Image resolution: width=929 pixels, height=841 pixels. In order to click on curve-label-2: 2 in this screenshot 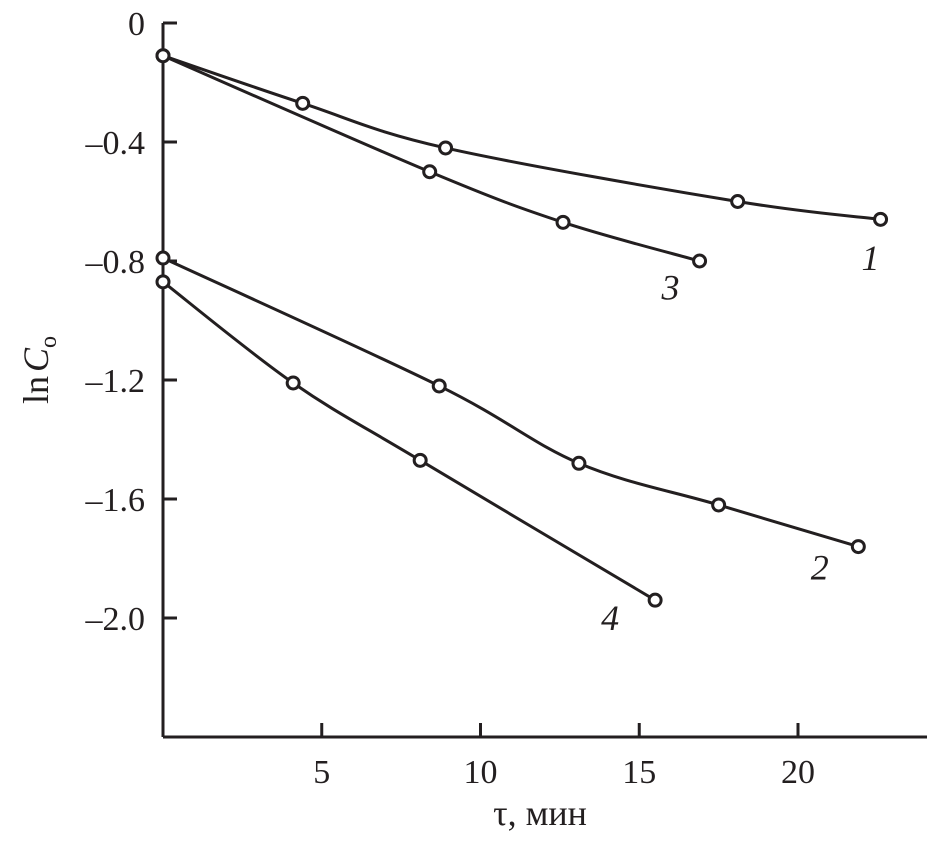, I will do `click(820, 567)`.